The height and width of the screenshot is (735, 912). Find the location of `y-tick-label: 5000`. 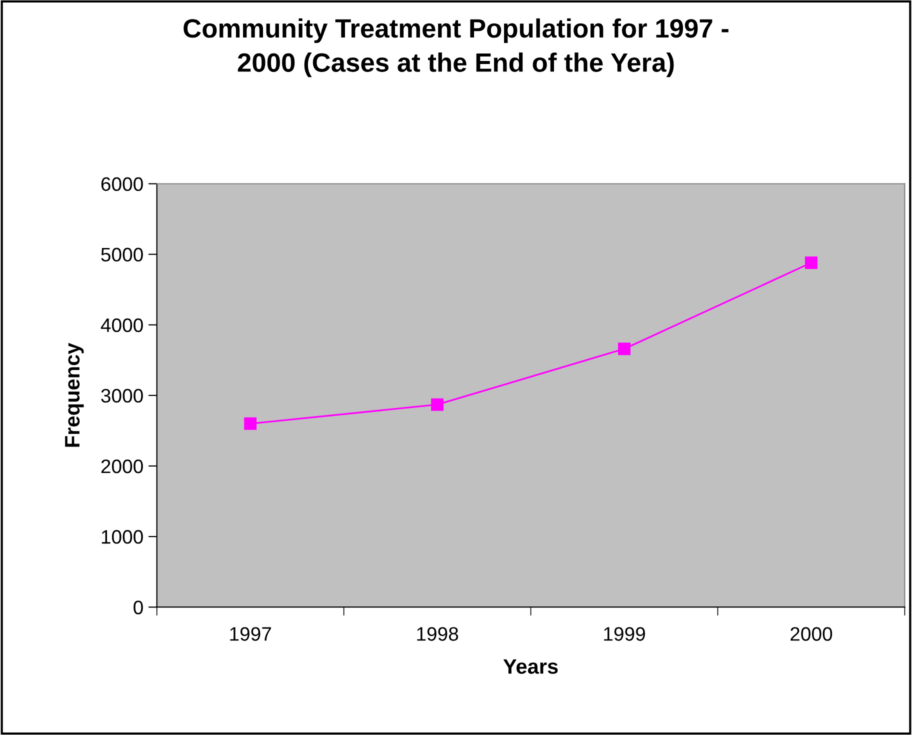

y-tick-label: 5000 is located at coordinates (122, 255).